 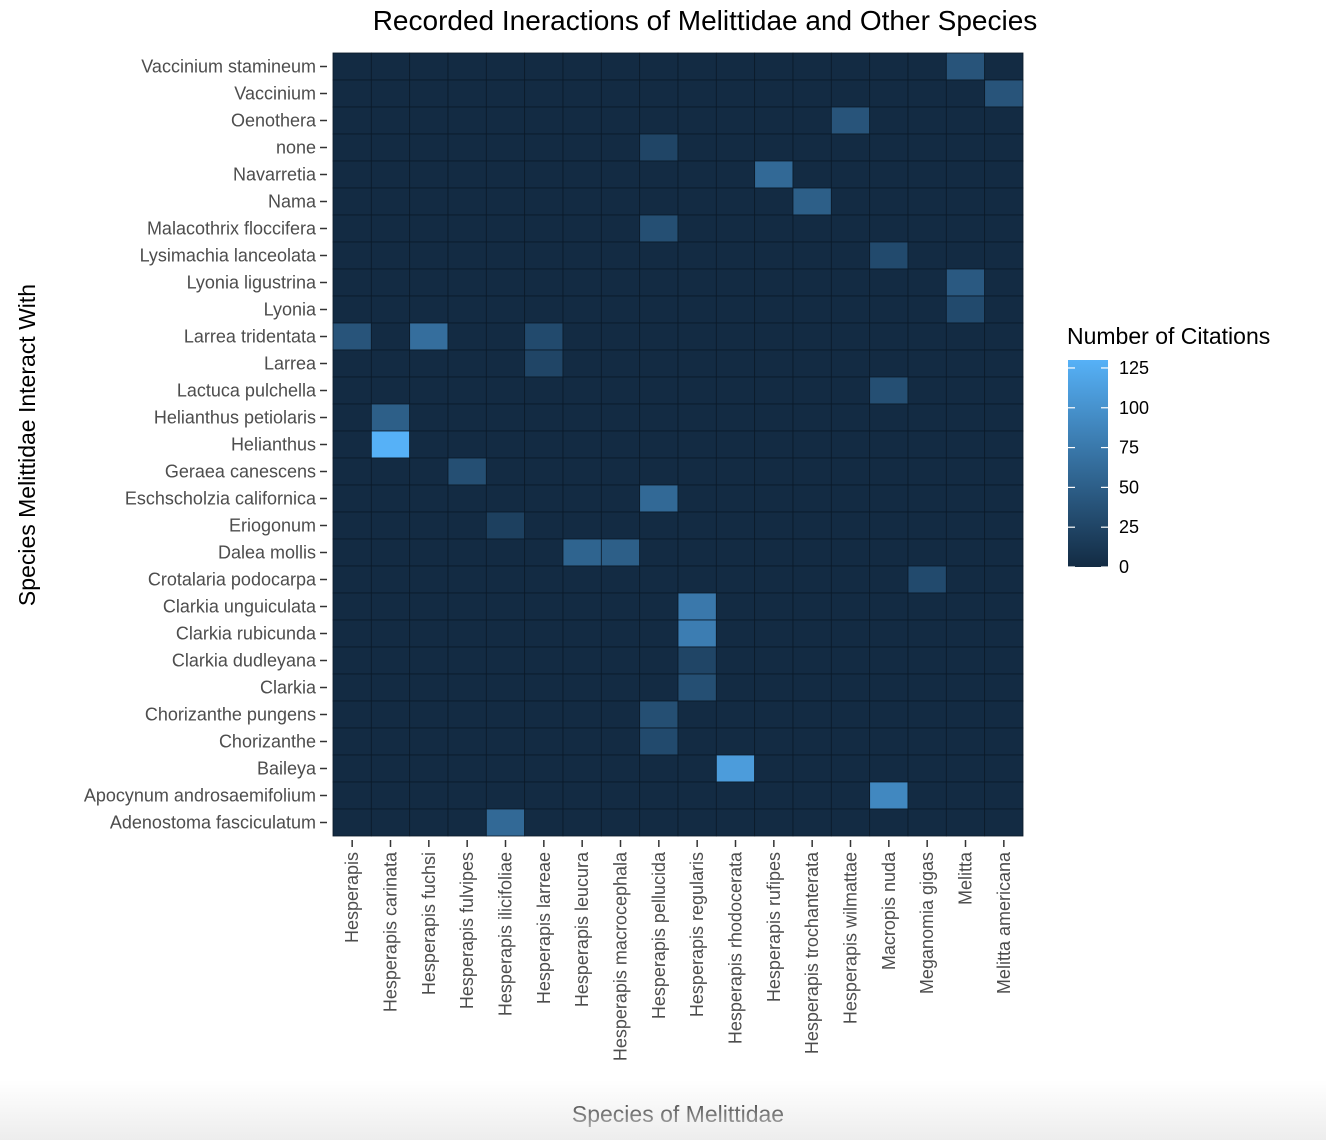 I want to click on x-tick-label: Hesperapis macrocephala, so click(x=621, y=956).